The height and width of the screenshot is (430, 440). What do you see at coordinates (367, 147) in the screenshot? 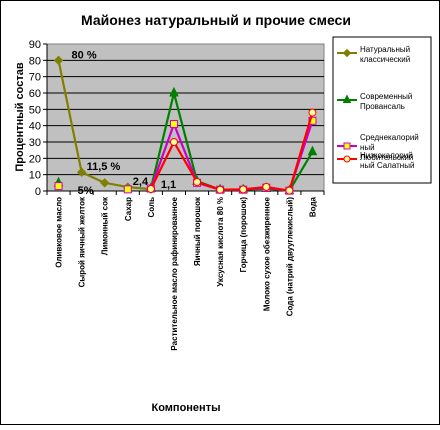
I see `legend-label: ный` at bounding box center [367, 147].